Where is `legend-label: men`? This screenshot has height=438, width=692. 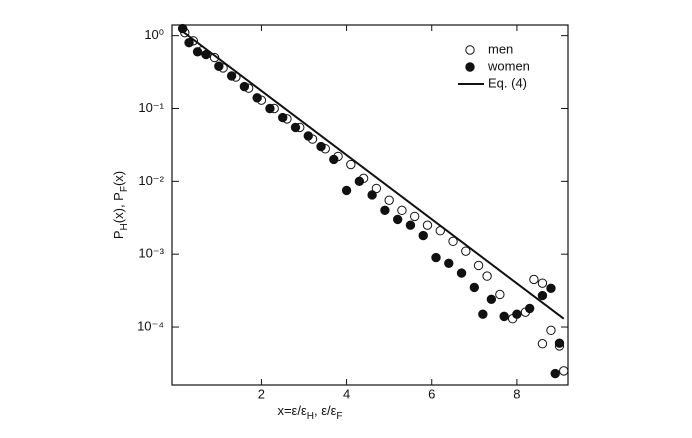
legend-label: men is located at coordinates (500, 48).